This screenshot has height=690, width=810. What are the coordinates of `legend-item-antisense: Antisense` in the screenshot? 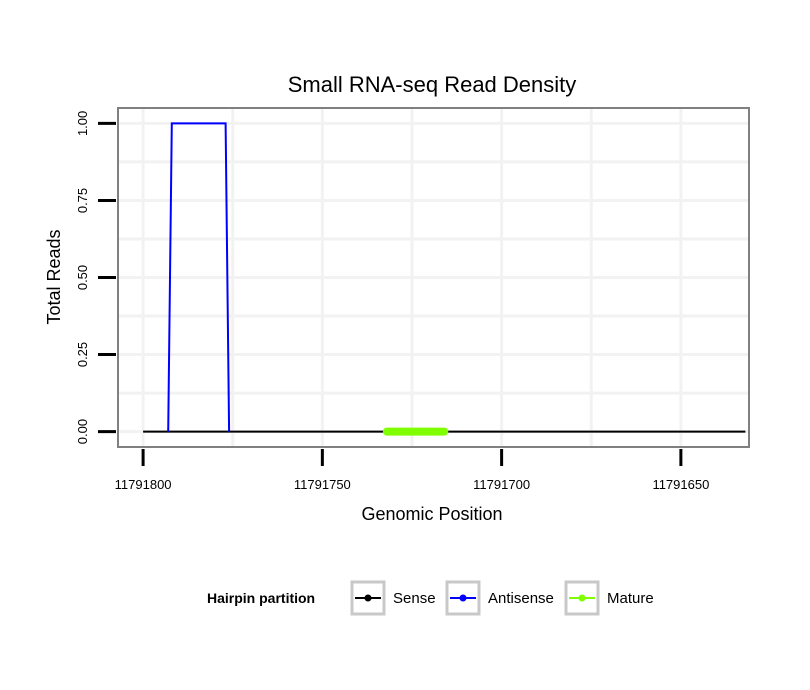 It's located at (499, 598).